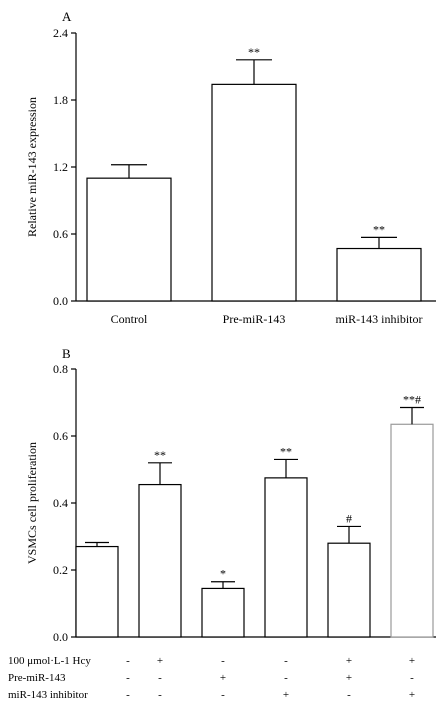 The image size is (446, 706). What do you see at coordinates (412, 400) in the screenshot?
I see `significance-b: **#` at bounding box center [412, 400].